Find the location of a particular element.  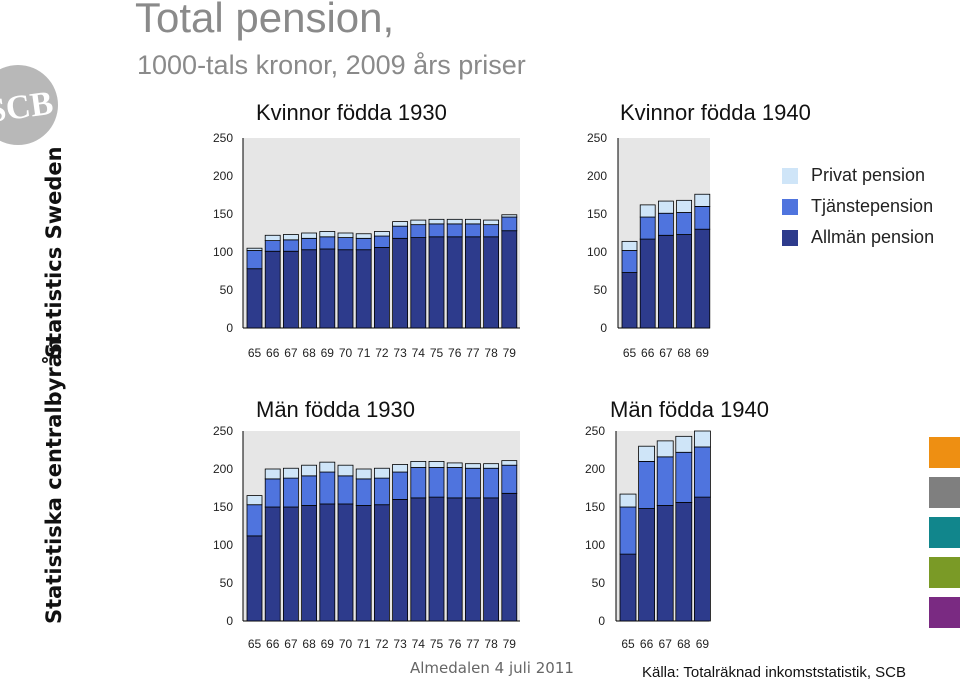

legend-item-allman: Allmän pension is located at coordinates (858, 237).